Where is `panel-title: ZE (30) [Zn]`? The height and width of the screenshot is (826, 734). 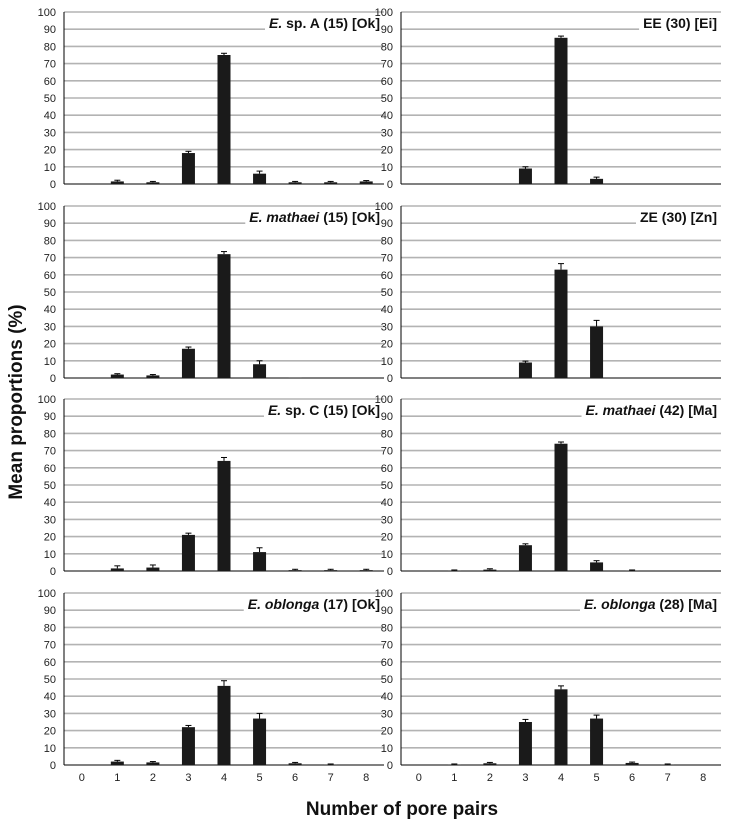
panel-title: ZE (30) [Zn] is located at coordinates (678, 217).